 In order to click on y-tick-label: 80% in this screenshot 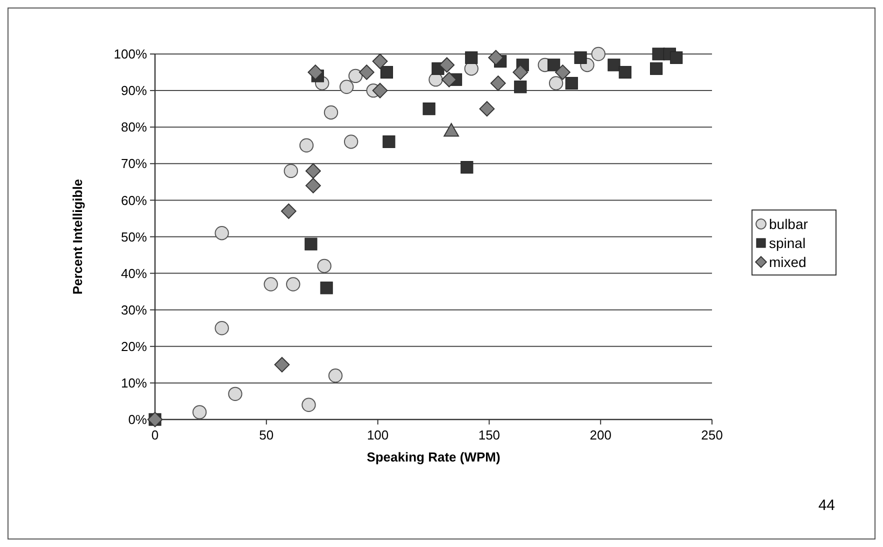, I will do `click(134, 127)`.